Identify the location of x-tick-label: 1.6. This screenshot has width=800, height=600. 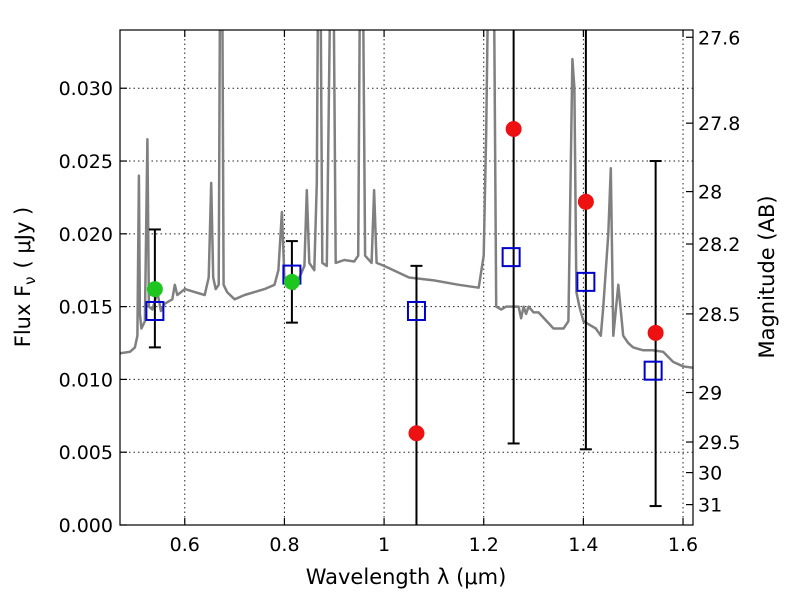
(683, 545).